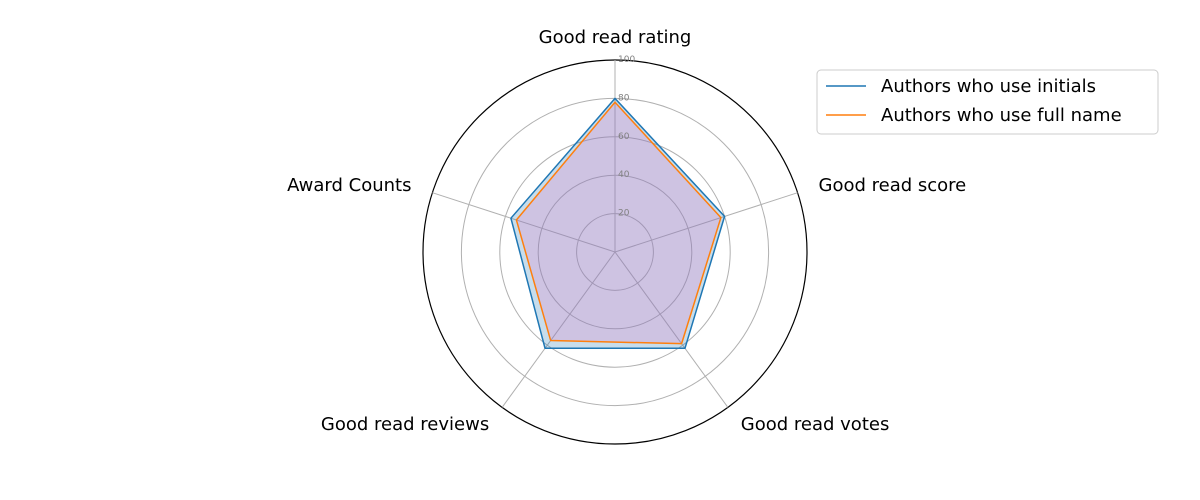  I want to click on axis-label-1: Good read rating, so click(615, 37).